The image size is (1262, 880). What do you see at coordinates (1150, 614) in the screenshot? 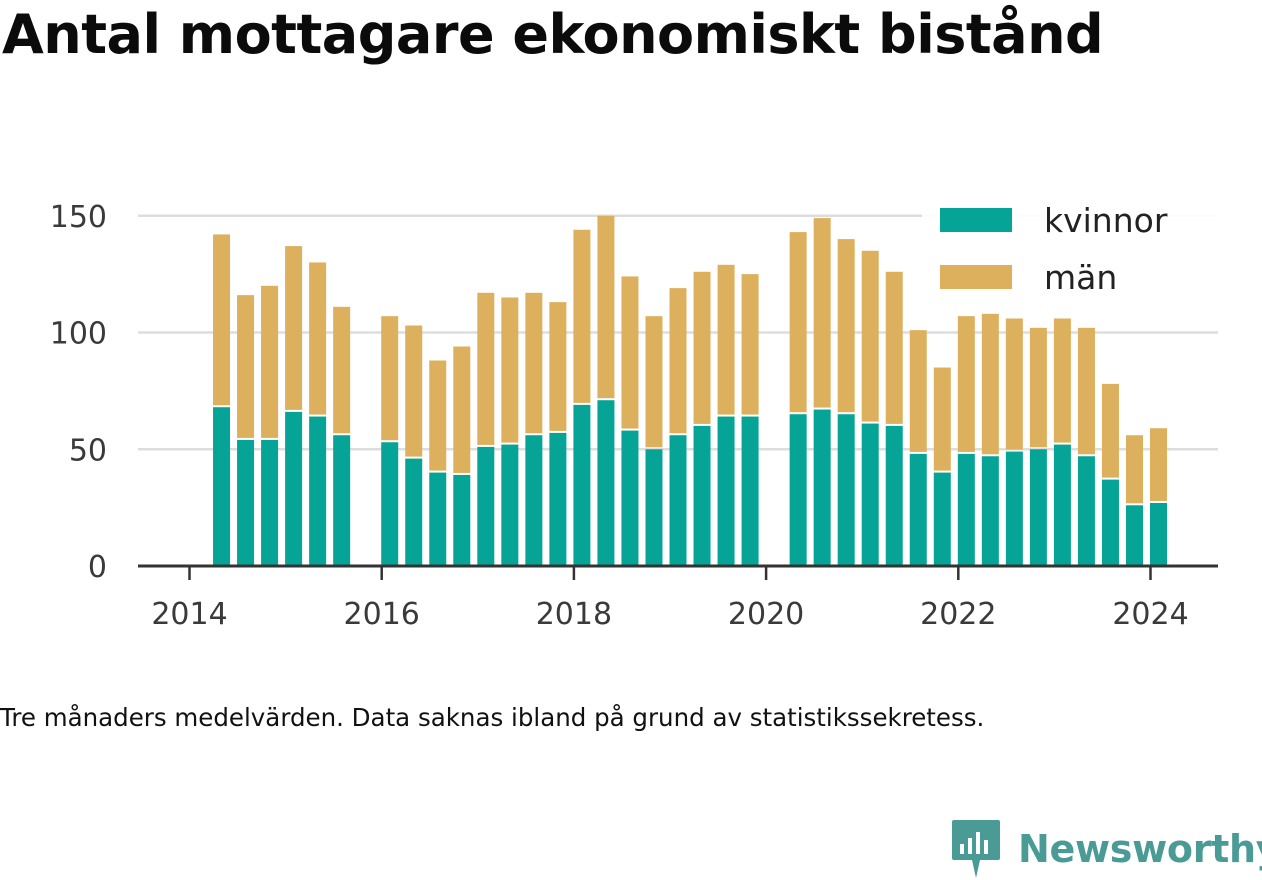
I see `x-tick-label: 2024` at bounding box center [1150, 614].